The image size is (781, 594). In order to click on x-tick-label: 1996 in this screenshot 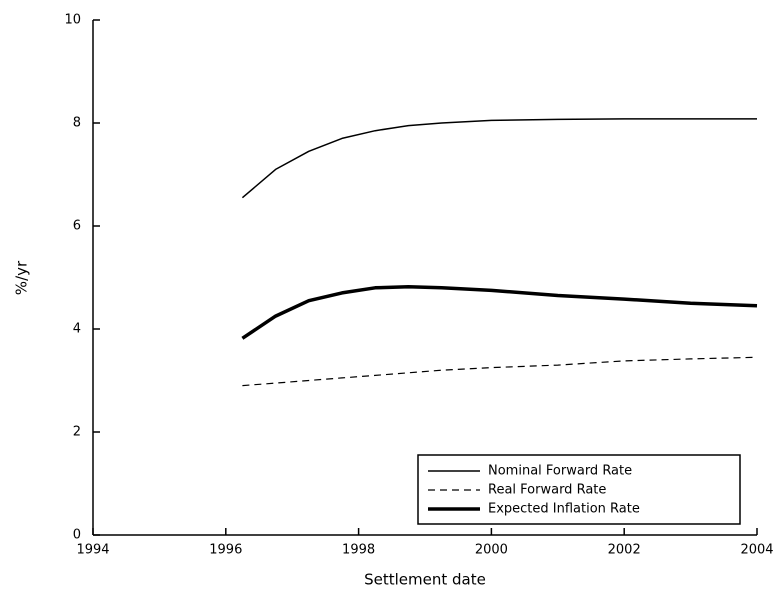, I will do `click(225, 550)`.